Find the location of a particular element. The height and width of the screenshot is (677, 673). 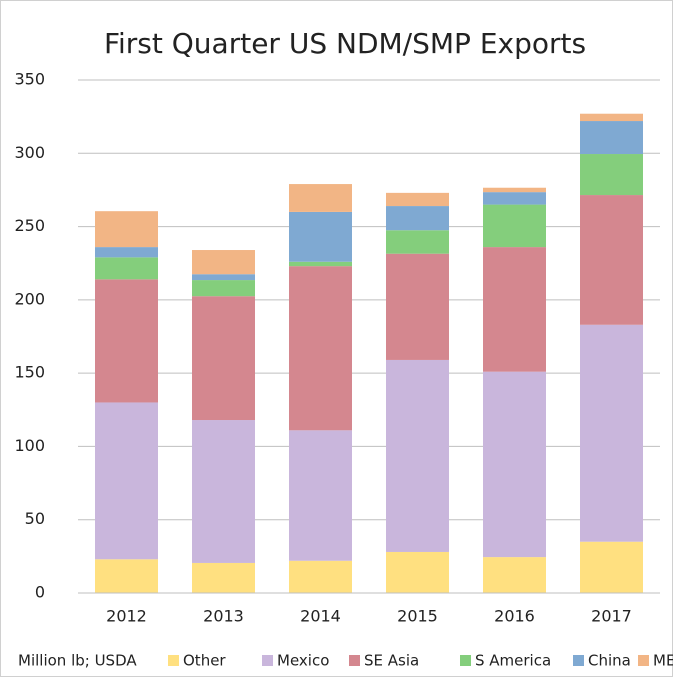

y-tick-label: 300 is located at coordinates (29, 152).